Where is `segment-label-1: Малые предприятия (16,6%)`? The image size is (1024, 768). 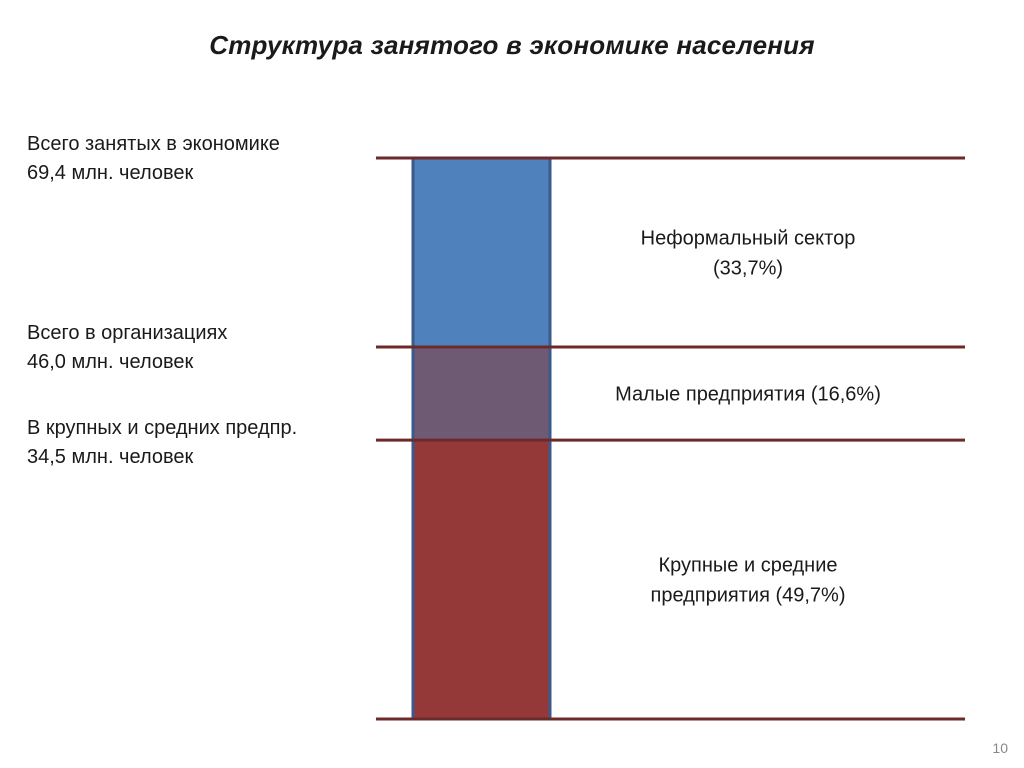
segment-label-1: Малые предприятия (16,6%) is located at coordinates (748, 395).